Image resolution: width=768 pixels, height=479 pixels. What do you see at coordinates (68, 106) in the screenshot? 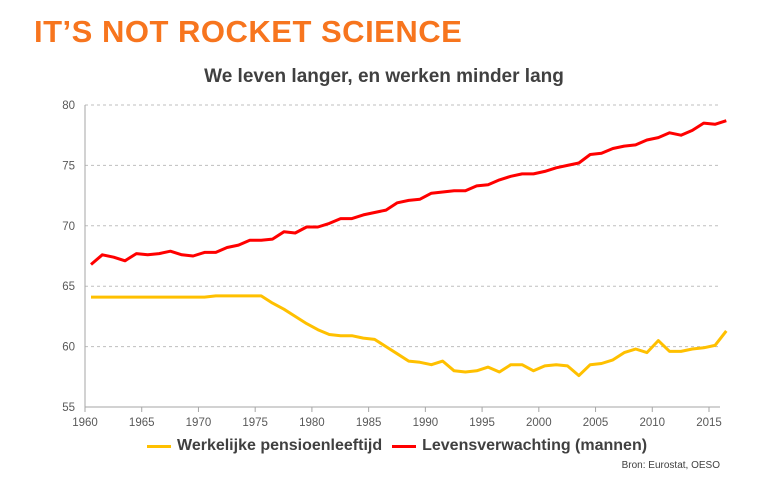
I see `y-tick-label: 80` at bounding box center [68, 106].